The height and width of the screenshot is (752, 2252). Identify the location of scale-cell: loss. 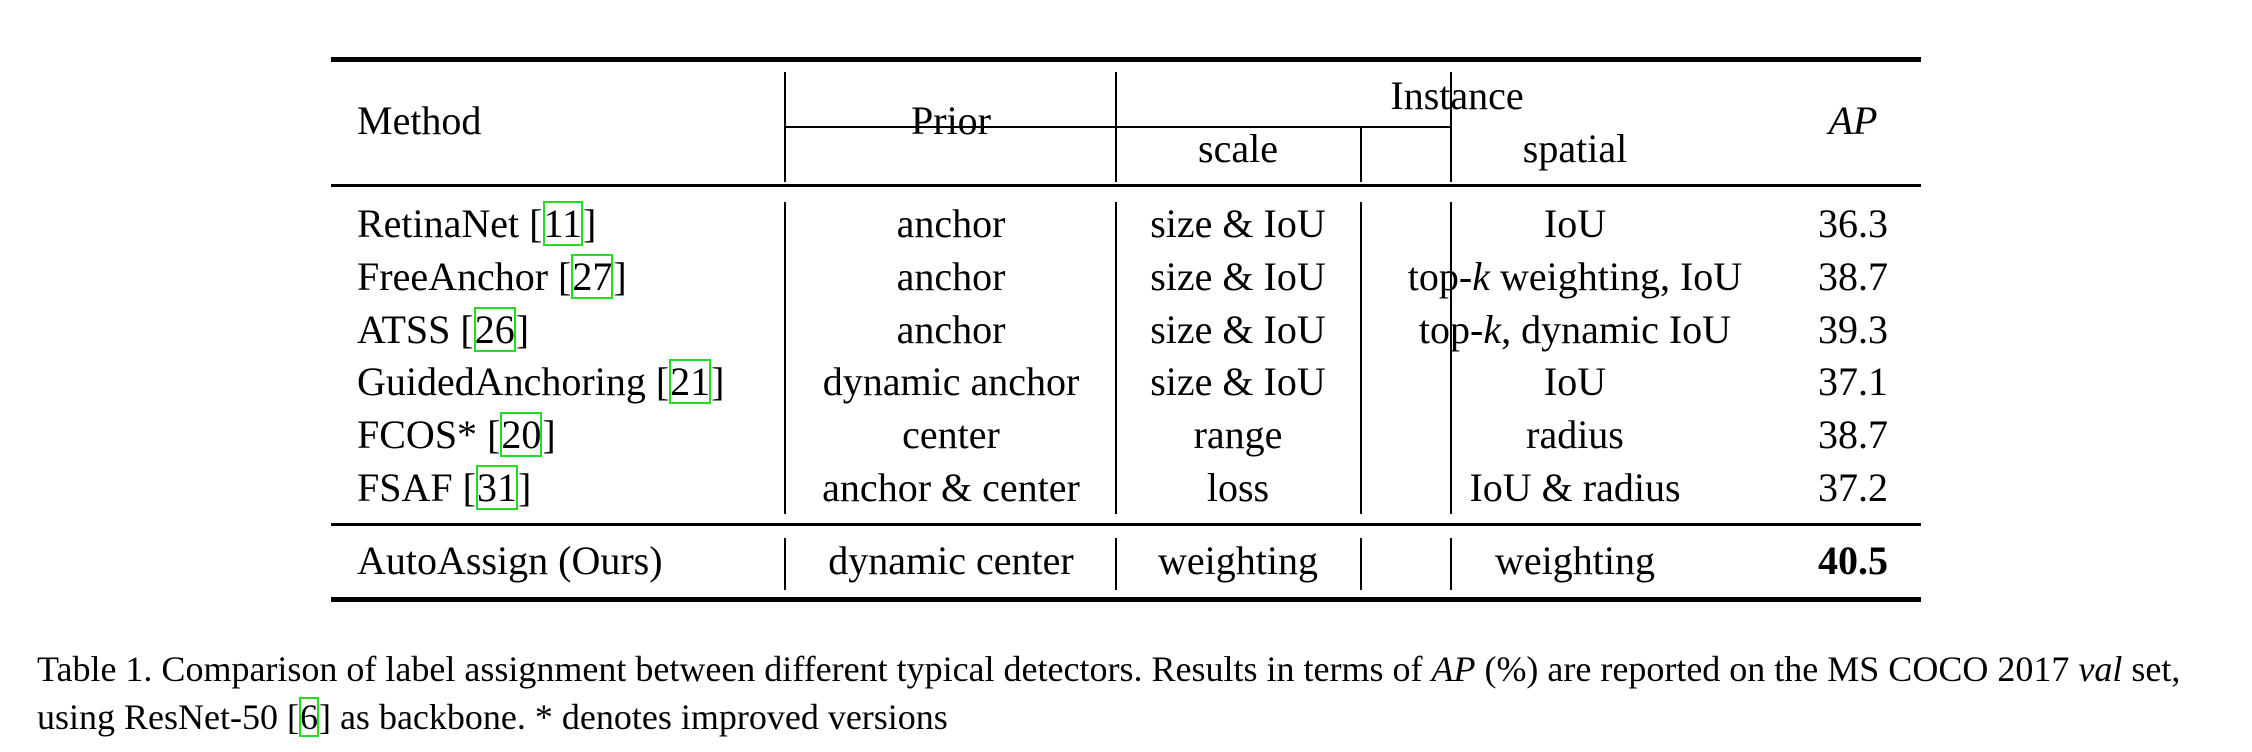
(1238, 487).